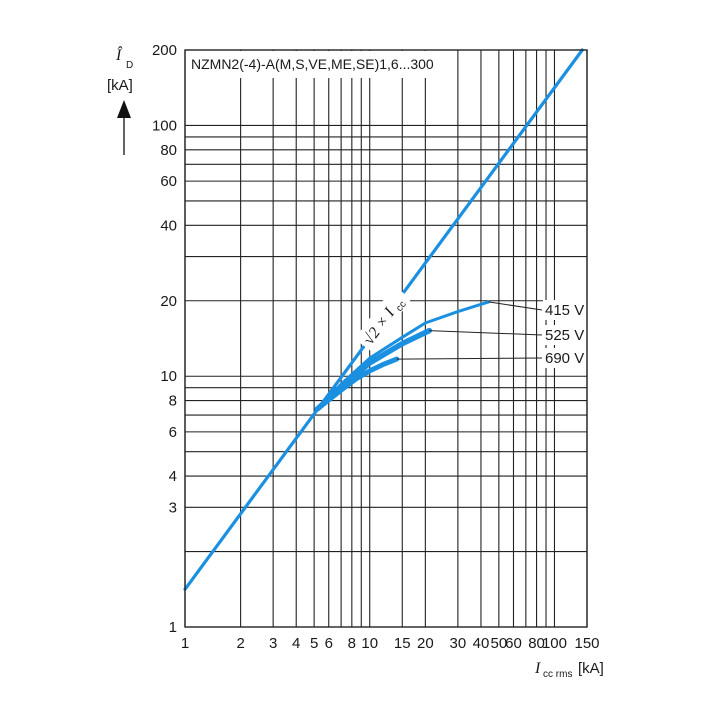 This screenshot has width=720, height=720. What do you see at coordinates (168, 225) in the screenshot?
I see `y-tick-label: 40` at bounding box center [168, 225].